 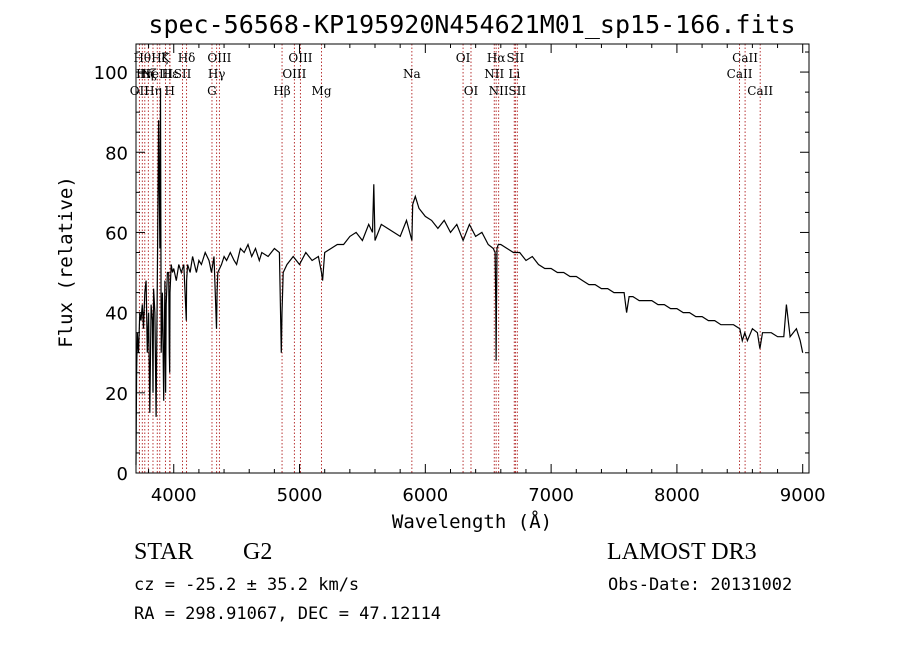 What do you see at coordinates (745, 58) in the screenshot?
I see `line-marker-label-29: CaII` at bounding box center [745, 58].